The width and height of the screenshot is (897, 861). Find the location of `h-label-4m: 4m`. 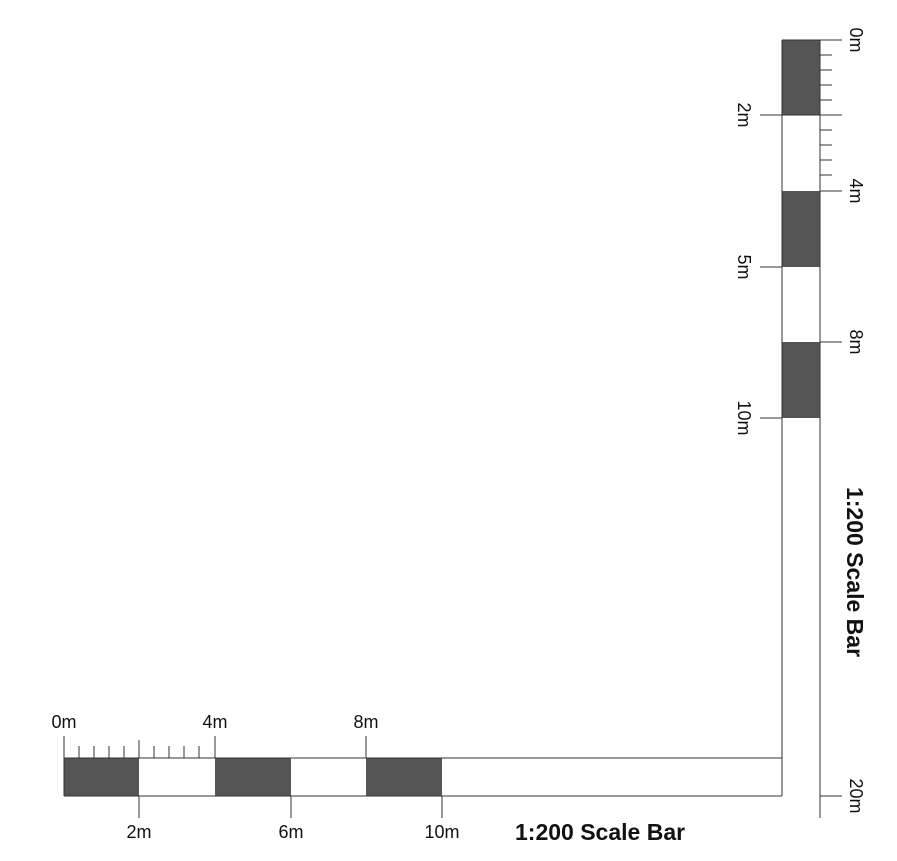

h-label-4m: 4m is located at coordinates (214, 722).